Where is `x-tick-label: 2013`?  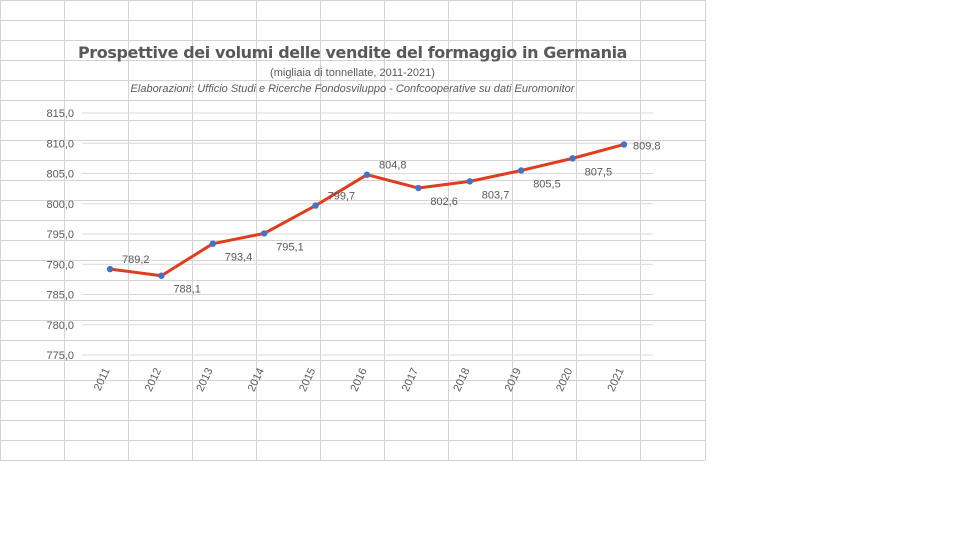 x-tick-label: 2013 is located at coordinates (204, 379).